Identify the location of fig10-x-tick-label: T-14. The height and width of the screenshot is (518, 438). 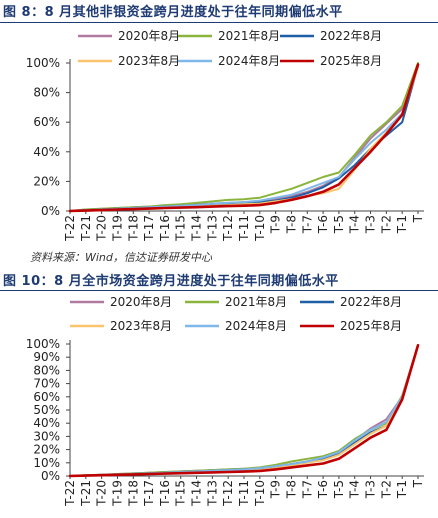
(197, 493).